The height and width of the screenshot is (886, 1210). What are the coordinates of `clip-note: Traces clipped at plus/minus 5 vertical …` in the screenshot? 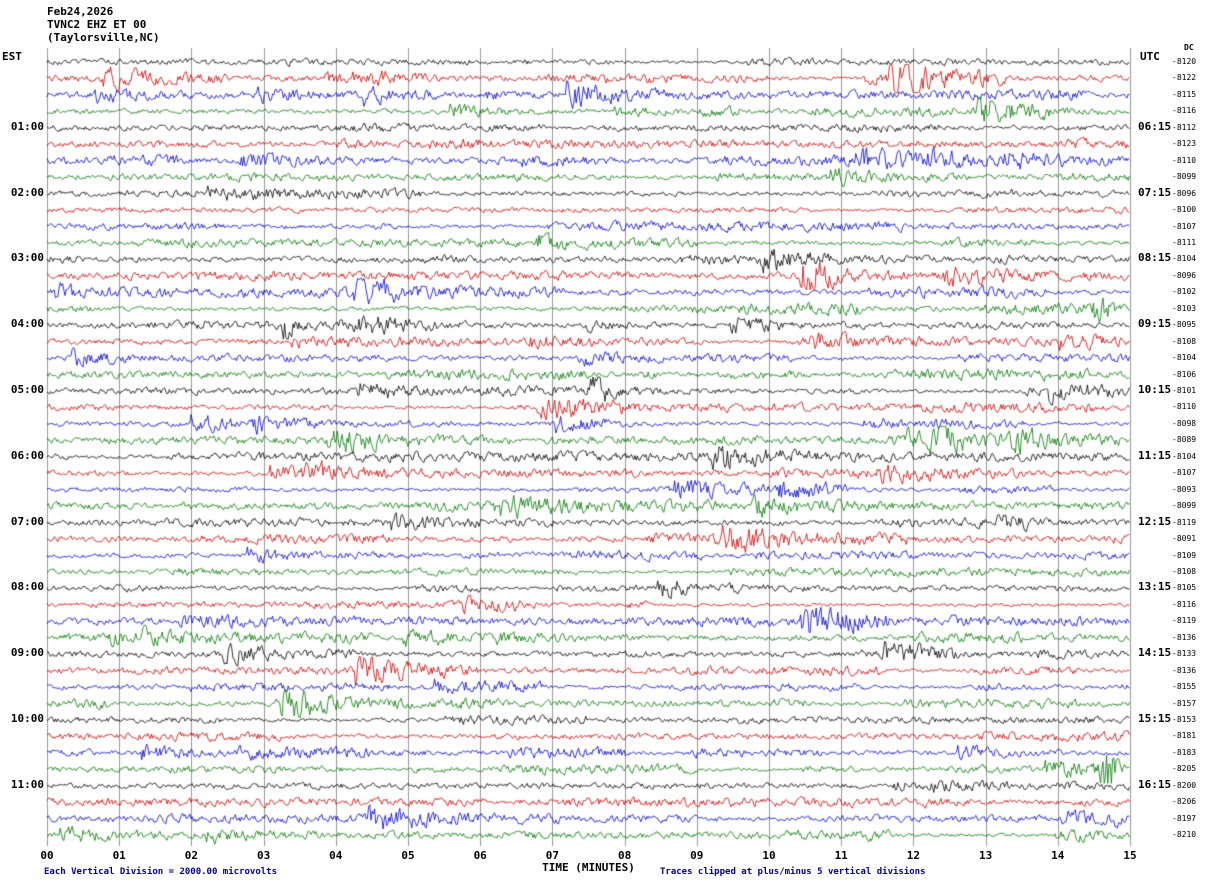 It's located at (793, 872).